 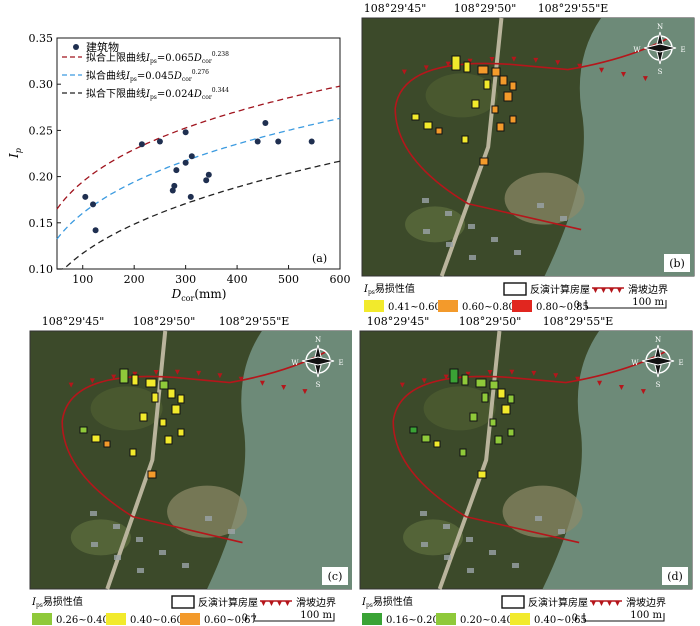 I want to click on bare-slope, so click(x=542, y=511).